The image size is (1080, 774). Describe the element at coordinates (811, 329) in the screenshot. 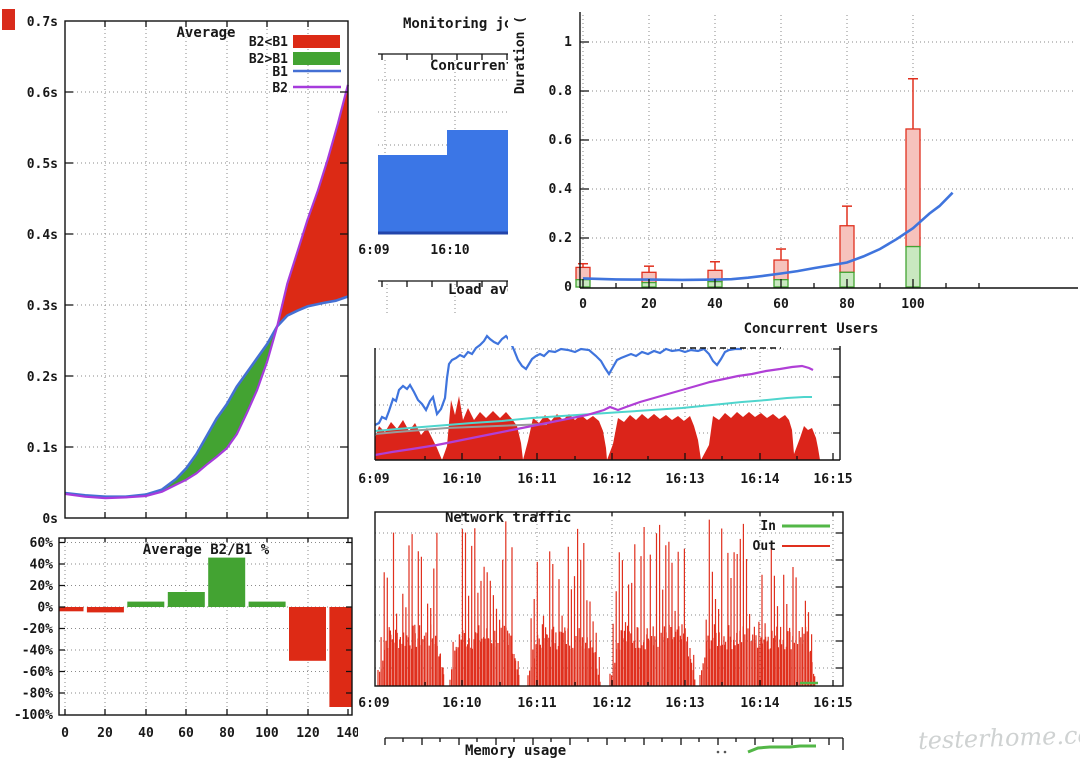

I see `duration-x-axis-label: Concurrent Users` at that location.